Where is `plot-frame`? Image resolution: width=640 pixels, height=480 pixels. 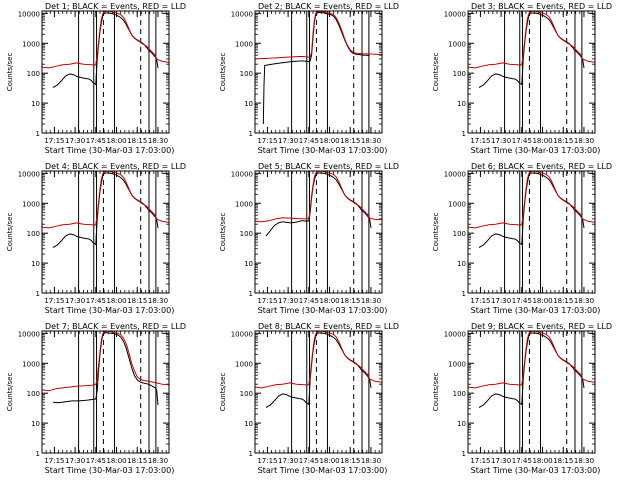 plot-frame is located at coordinates (318, 232).